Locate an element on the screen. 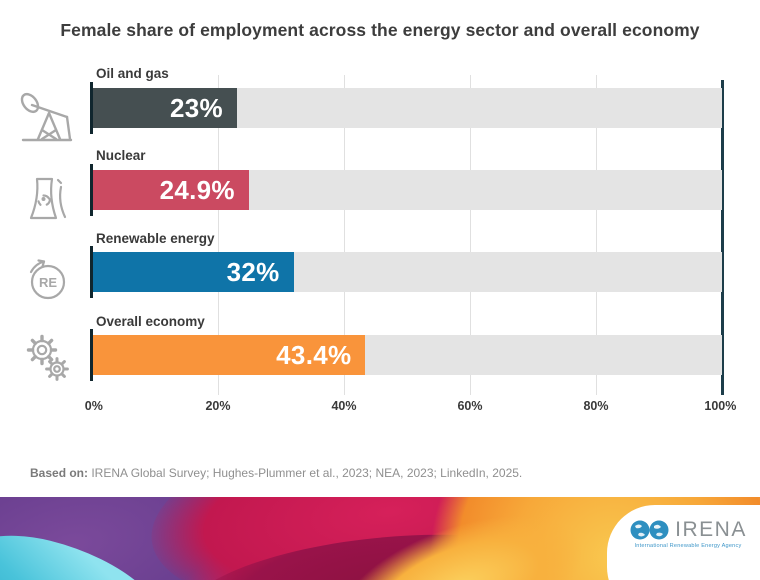 The image size is (760, 580). bar-value: 32% is located at coordinates (253, 272).